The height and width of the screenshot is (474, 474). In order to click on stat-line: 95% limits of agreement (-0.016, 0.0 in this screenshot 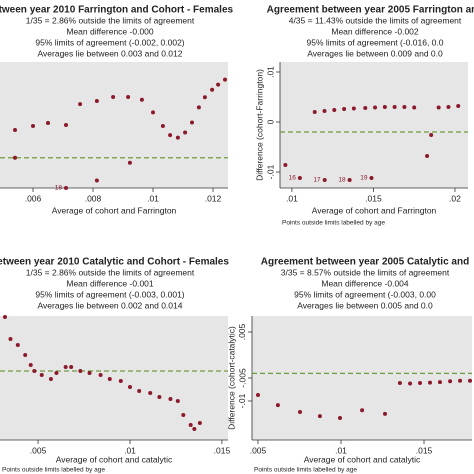, I will do `click(374, 42)`.